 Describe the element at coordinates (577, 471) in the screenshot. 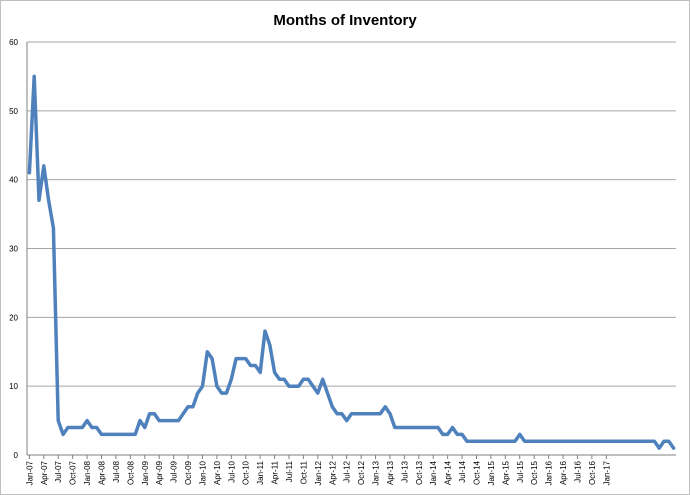

I see `x-tick-label: Jul-16` at that location.